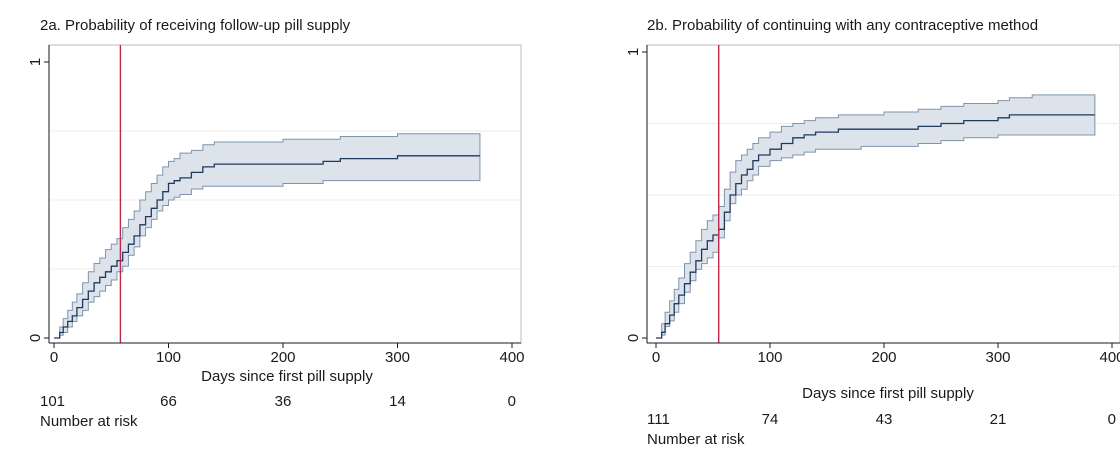  What do you see at coordinates (52, 401) in the screenshot?
I see `risk-value: 101` at bounding box center [52, 401].